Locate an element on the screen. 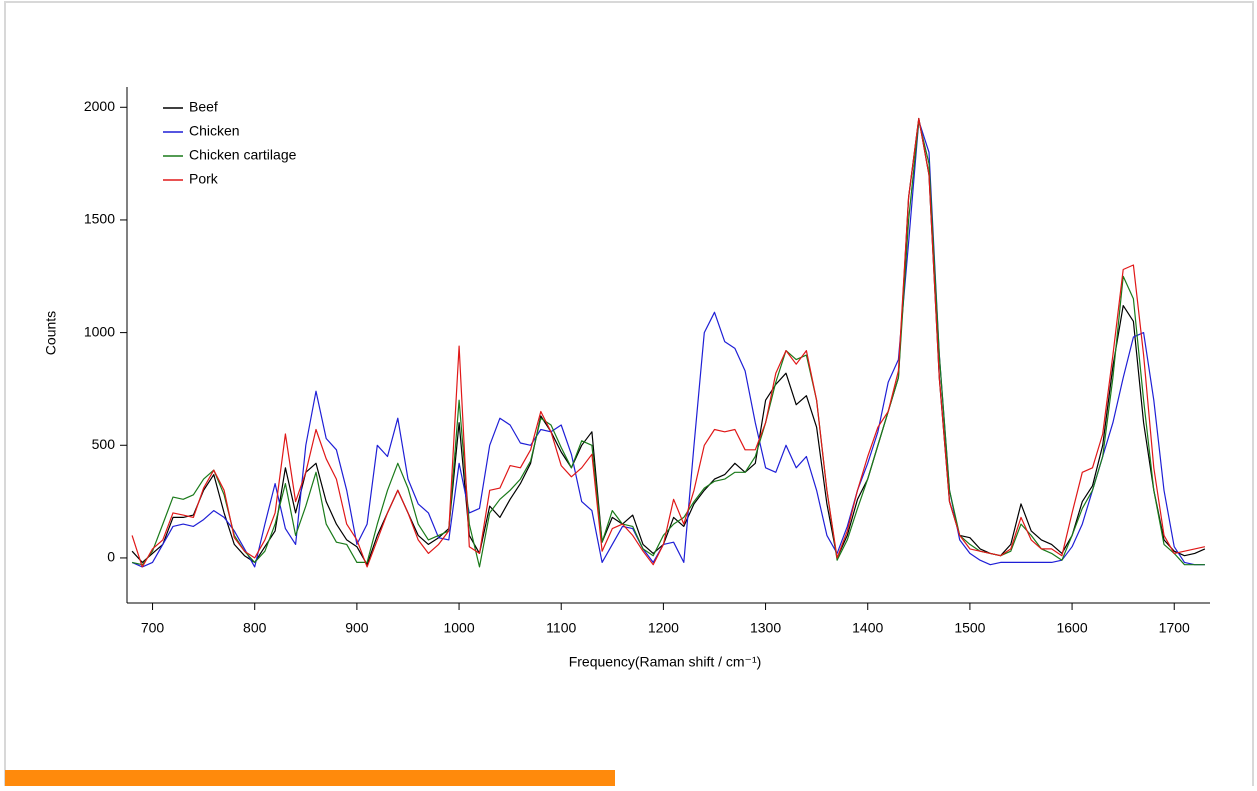 This screenshot has height=791, width=1257. legend-label: Chicken is located at coordinates (214, 131).